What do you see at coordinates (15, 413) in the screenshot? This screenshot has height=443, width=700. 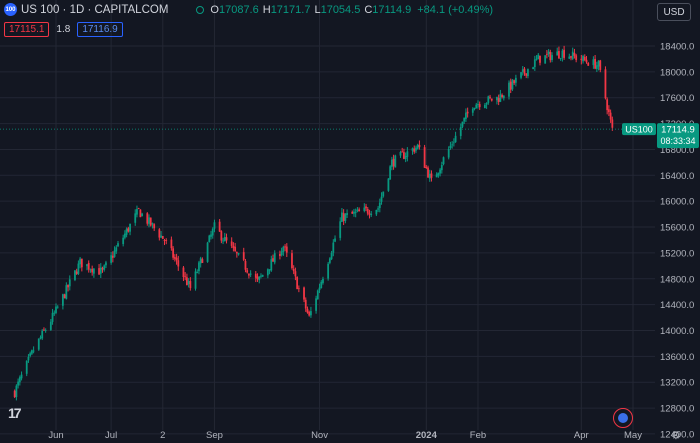 I see `tradingview-logo-icon: 17` at bounding box center [15, 413].